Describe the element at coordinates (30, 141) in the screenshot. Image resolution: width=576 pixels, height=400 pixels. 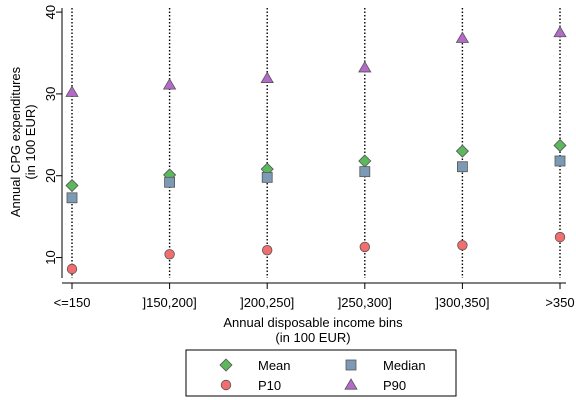
I see `y-axis-title-line-2: (in 100 EUR)` at that location.